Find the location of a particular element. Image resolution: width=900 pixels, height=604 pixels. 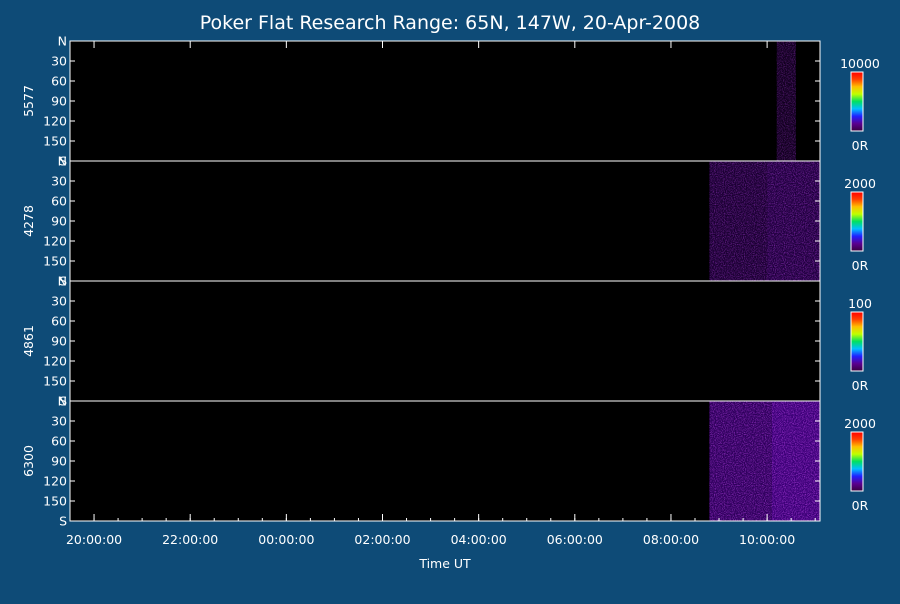

colorbar-5577: 10000 0R is located at coordinates (860, 104).